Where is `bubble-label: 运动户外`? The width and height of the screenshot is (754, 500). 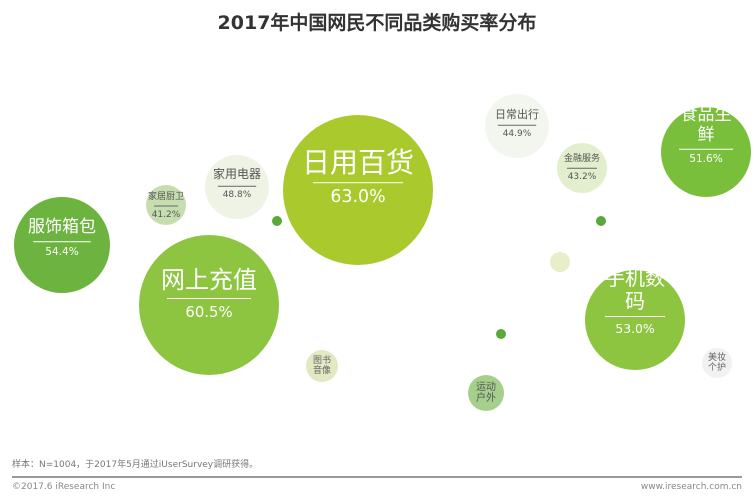 bubble-label: 运动户外 is located at coordinates (486, 393).